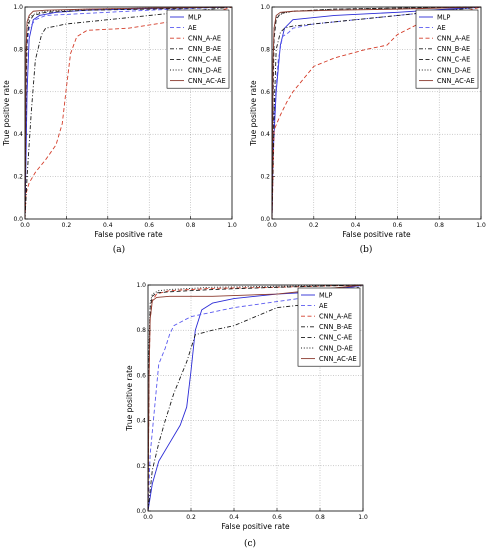 This screenshot has width=489, height=550. Describe the element at coordinates (366, 249) in the screenshot. I see `panel-caption: (b)` at that location.